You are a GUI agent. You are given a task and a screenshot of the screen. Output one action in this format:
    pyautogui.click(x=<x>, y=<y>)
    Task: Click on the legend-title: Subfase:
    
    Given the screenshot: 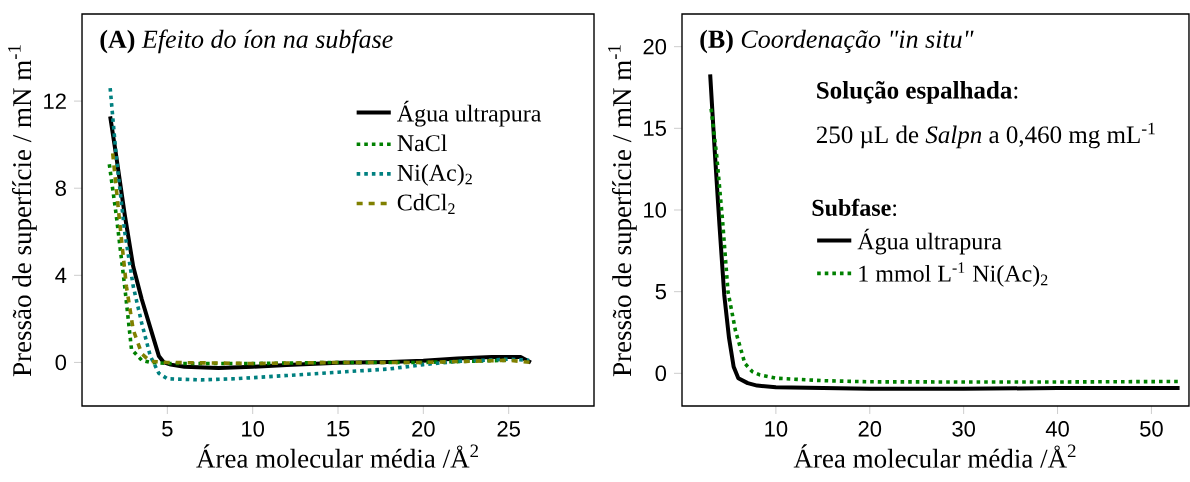 What is the action you would take?
    pyautogui.click(x=854, y=207)
    